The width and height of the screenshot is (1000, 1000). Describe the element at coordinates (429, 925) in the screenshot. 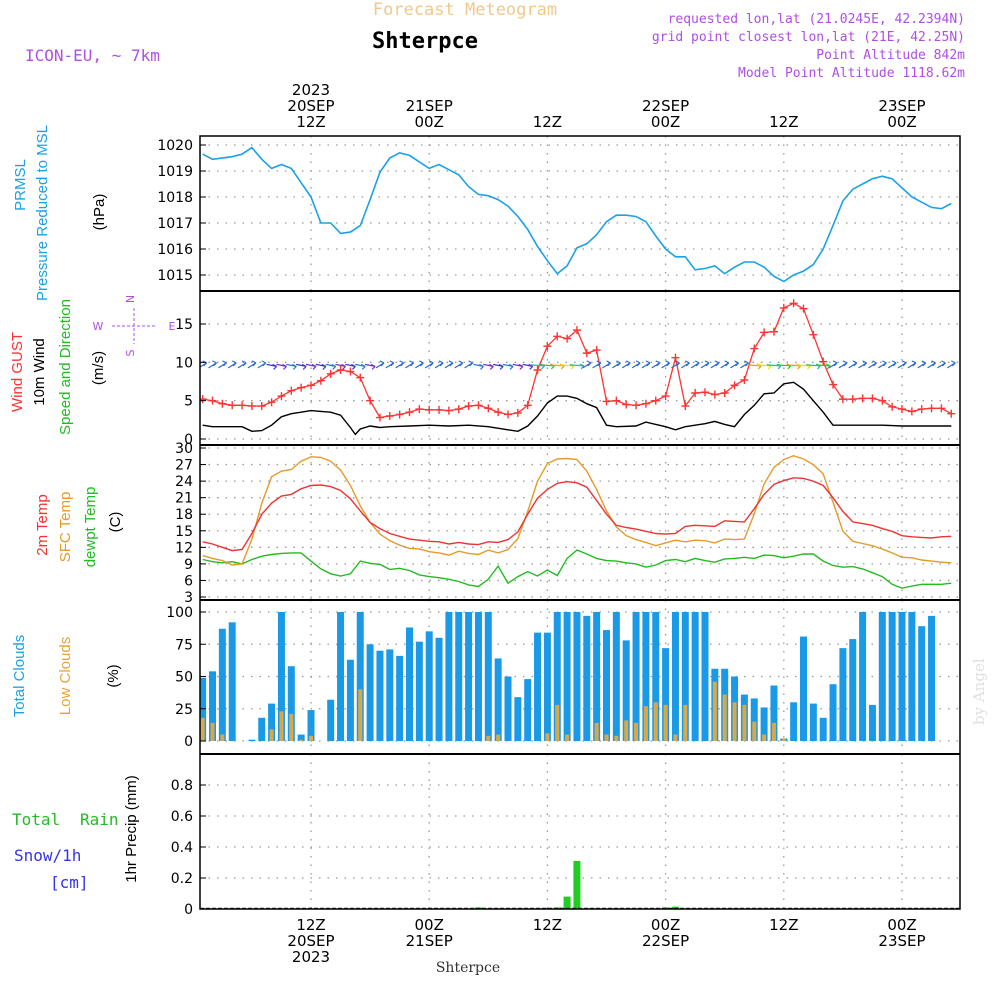

I see `x-tick-label-bottom: 00Z` at that location.